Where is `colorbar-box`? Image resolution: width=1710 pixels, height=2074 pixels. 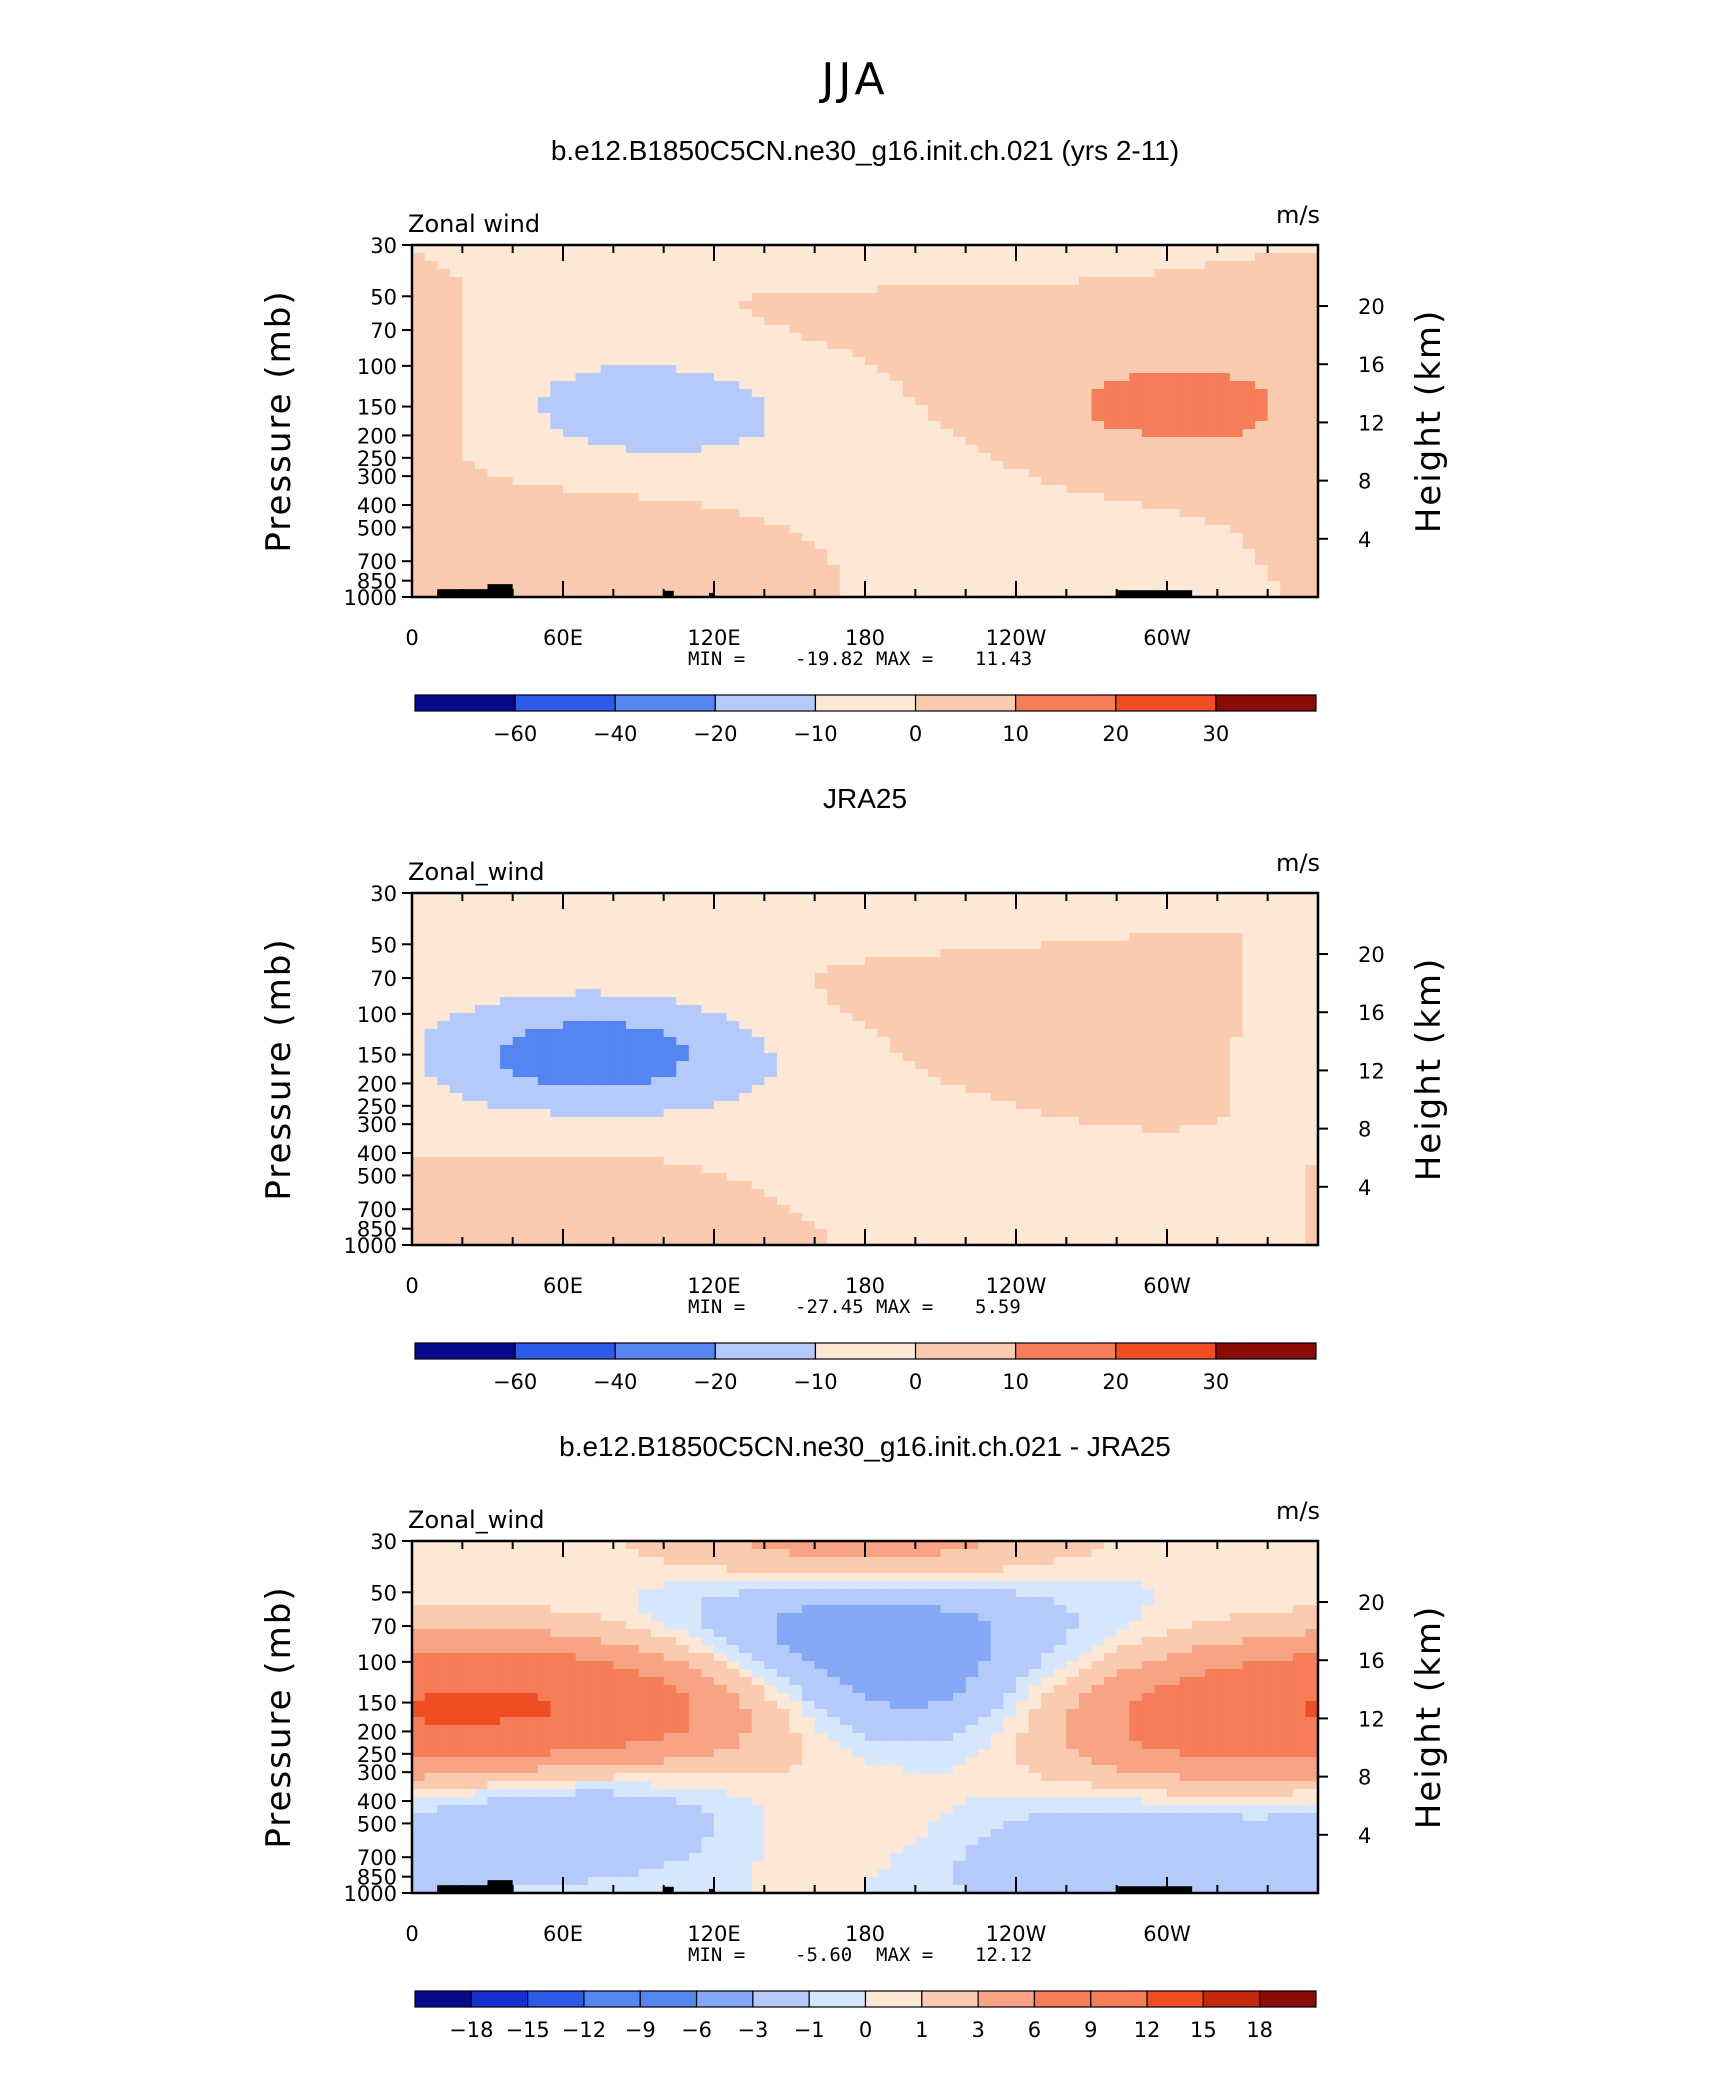
colorbar-box is located at coordinates (965, 703).